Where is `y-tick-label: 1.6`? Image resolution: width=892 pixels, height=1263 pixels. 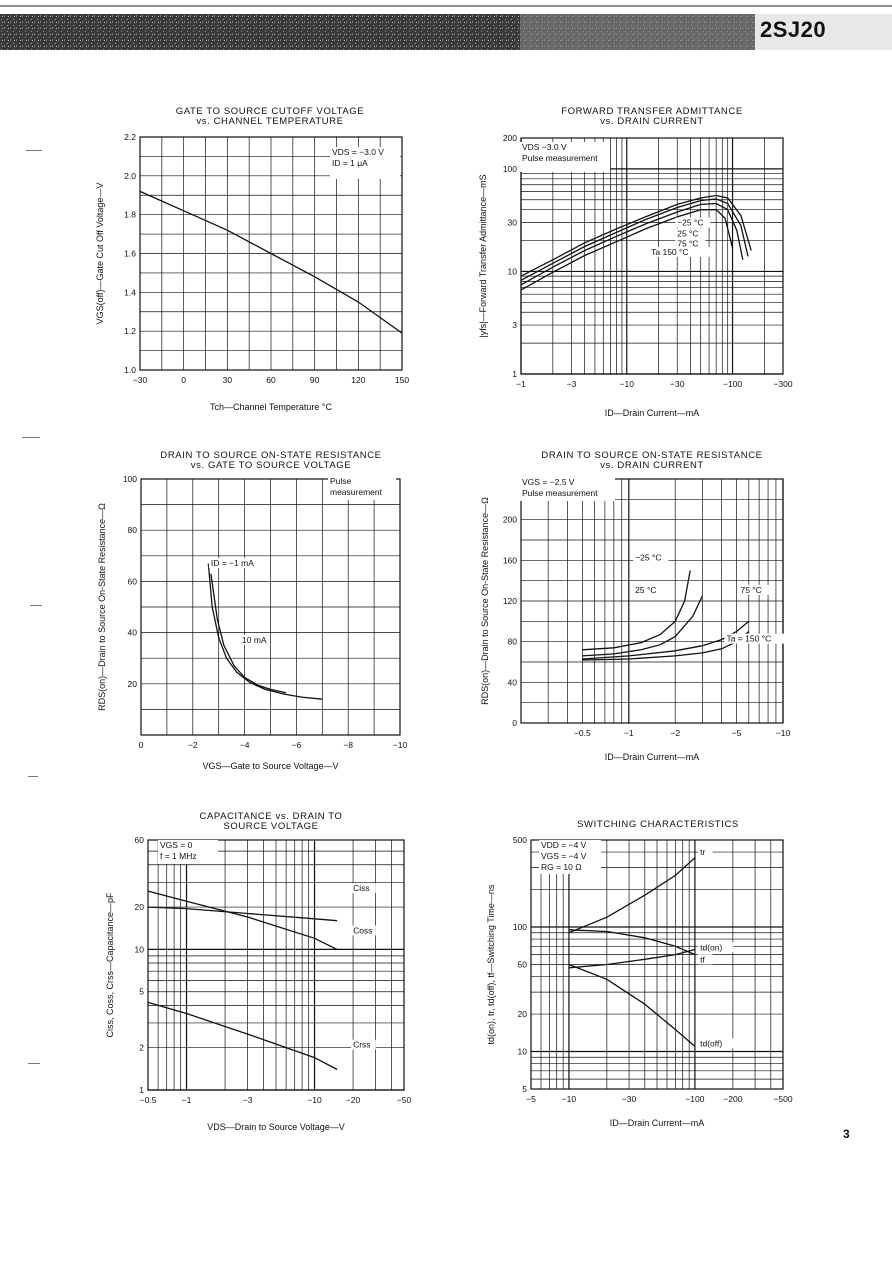
y-tick-label: 1.6 is located at coordinates (130, 254).